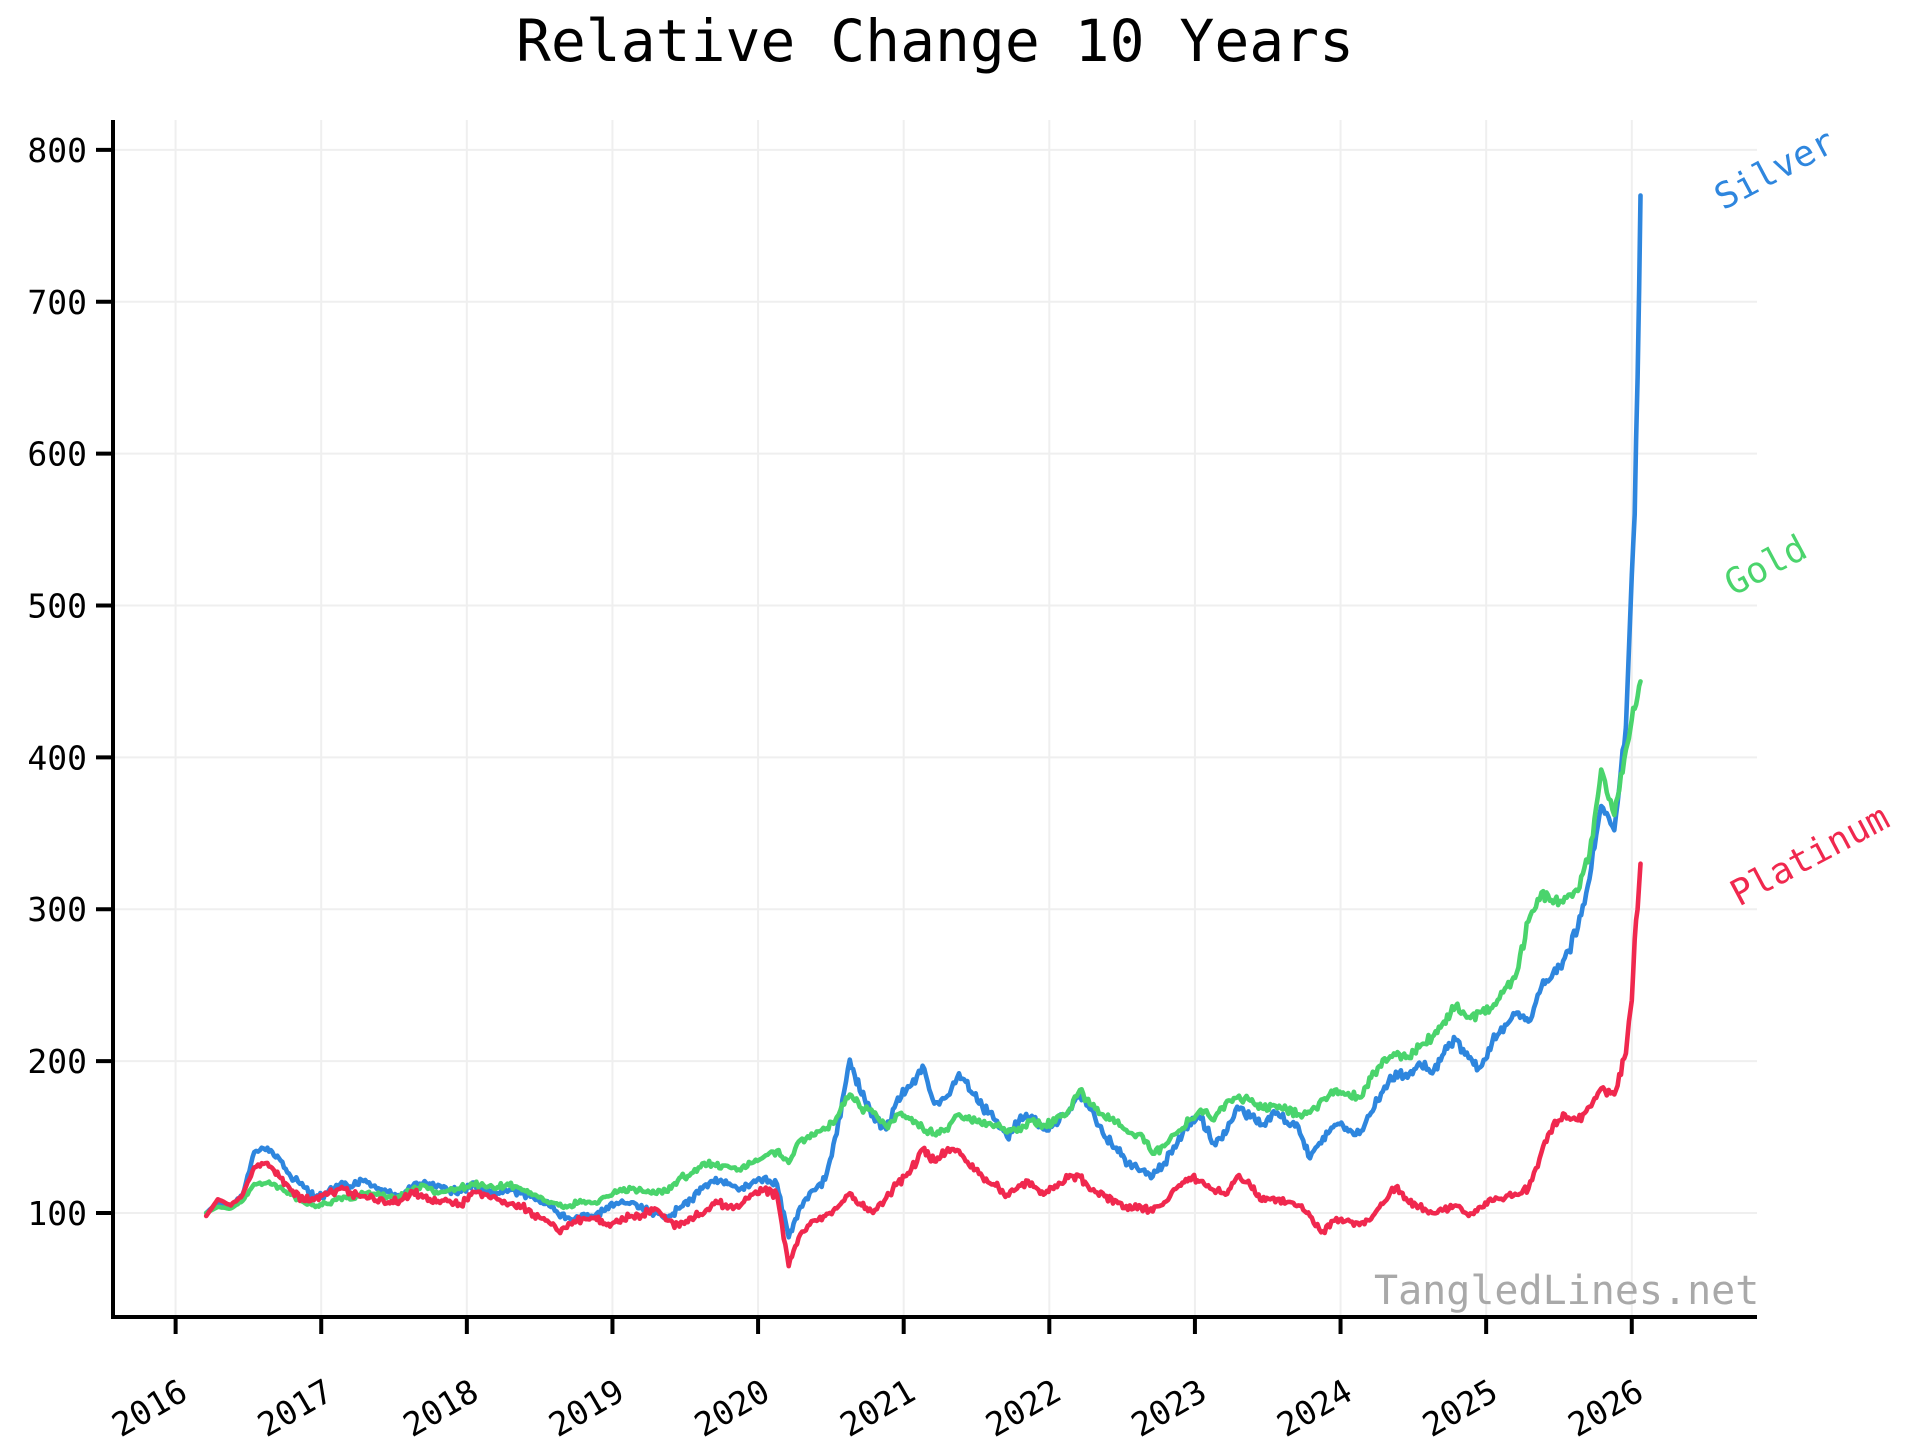 The image size is (1920, 1440). Describe the element at coordinates (877, 1405) in the screenshot. I see `x-tick-label: 2021` at that location.